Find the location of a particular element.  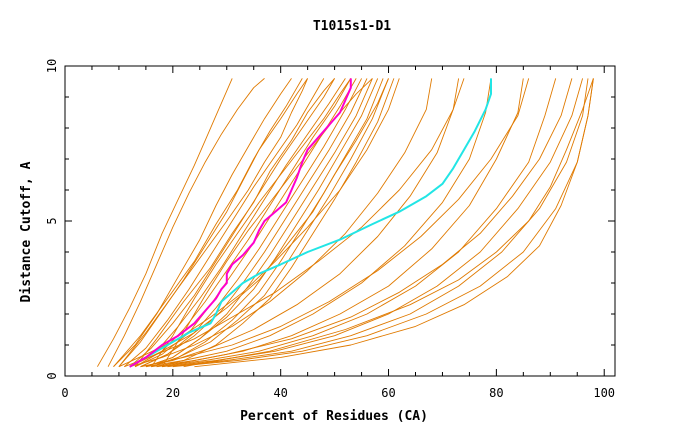

y-axis-label: Distance Cutoff, A is located at coordinates (26, 231).